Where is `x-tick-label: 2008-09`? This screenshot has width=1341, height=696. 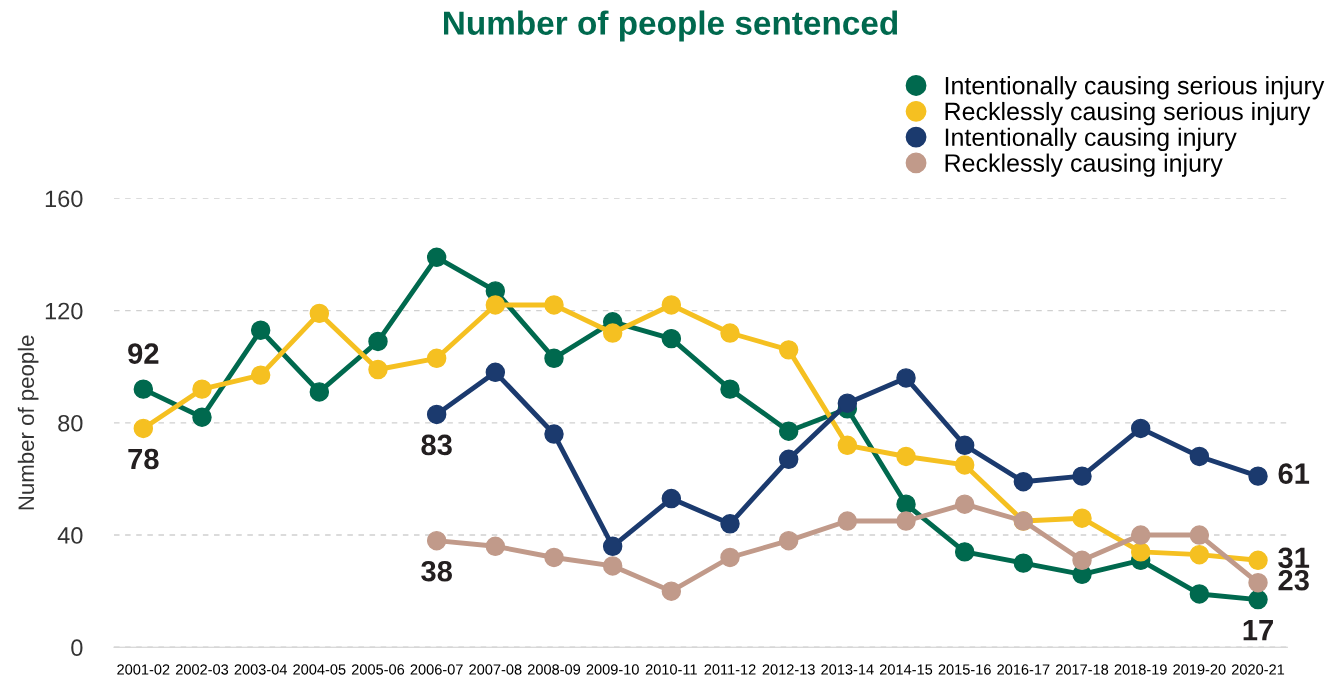 x-tick-label: 2008-09 is located at coordinates (554, 669).